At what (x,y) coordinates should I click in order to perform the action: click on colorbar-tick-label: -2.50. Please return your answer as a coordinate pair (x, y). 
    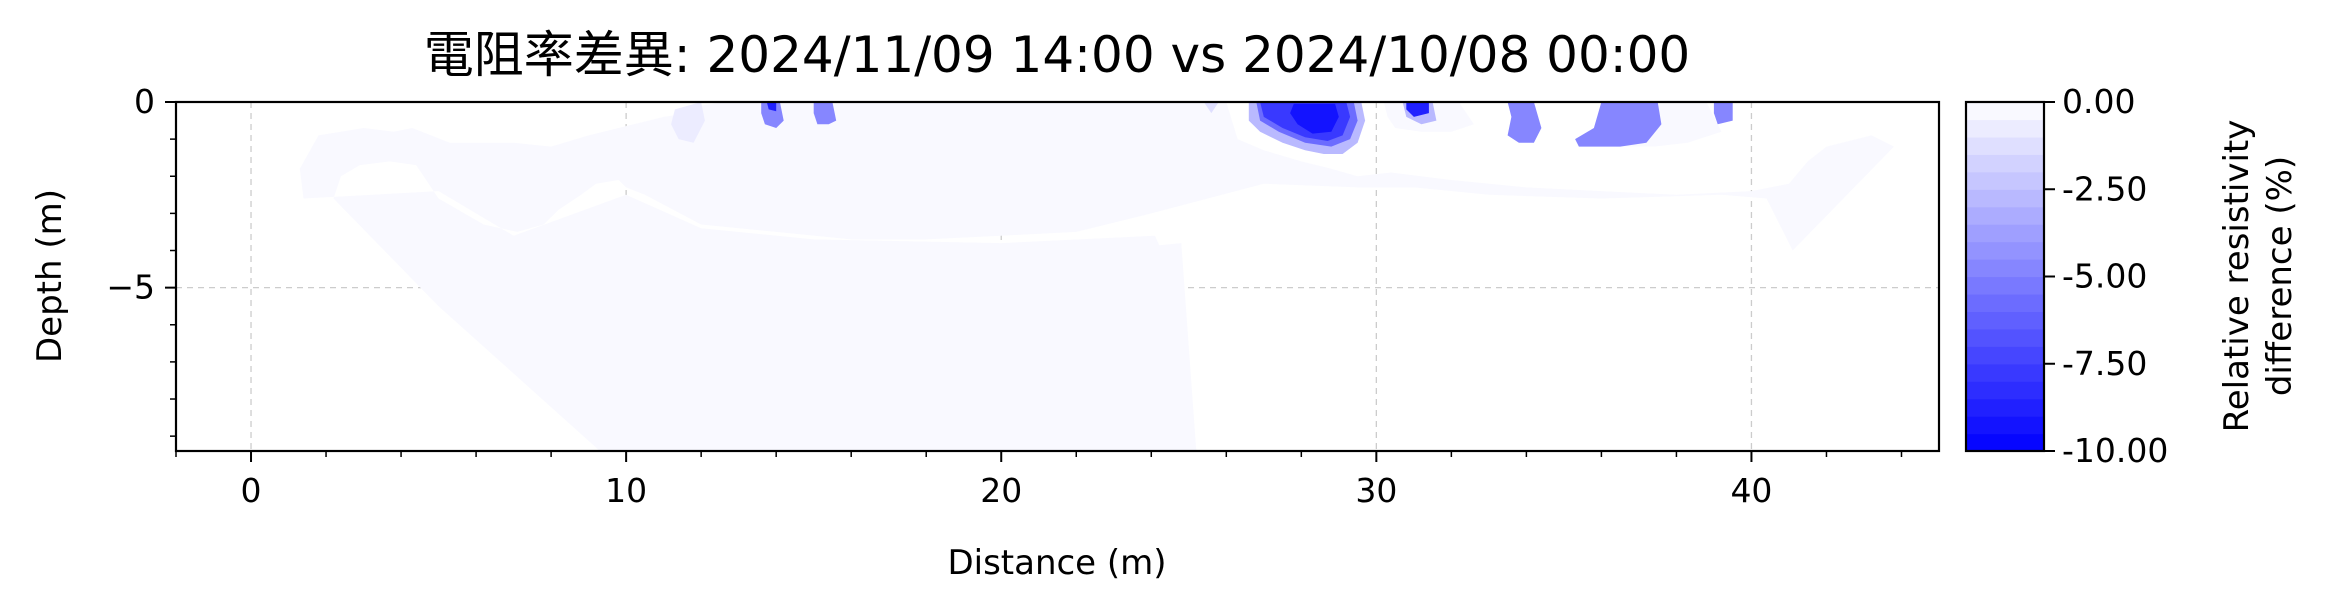
    Looking at the image, I should click on (2104, 188).